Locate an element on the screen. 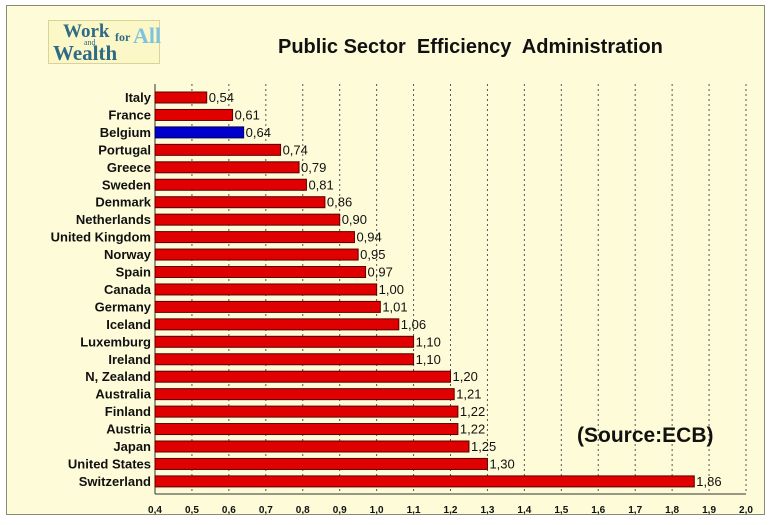  value-label: 0,54 is located at coordinates (221, 97).